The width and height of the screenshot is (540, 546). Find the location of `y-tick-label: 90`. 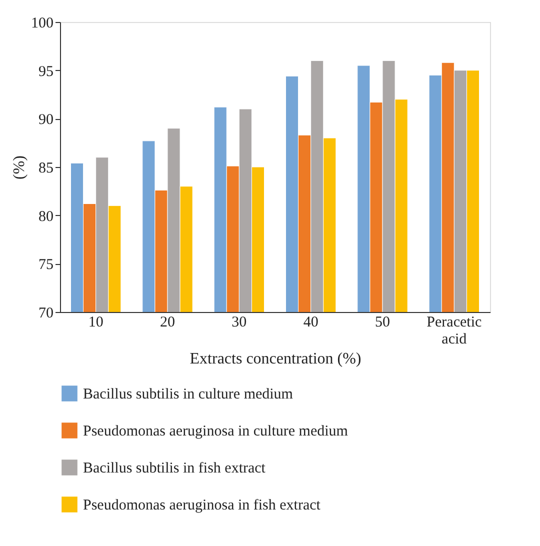

y-tick-label: 90 is located at coordinates (46, 120).